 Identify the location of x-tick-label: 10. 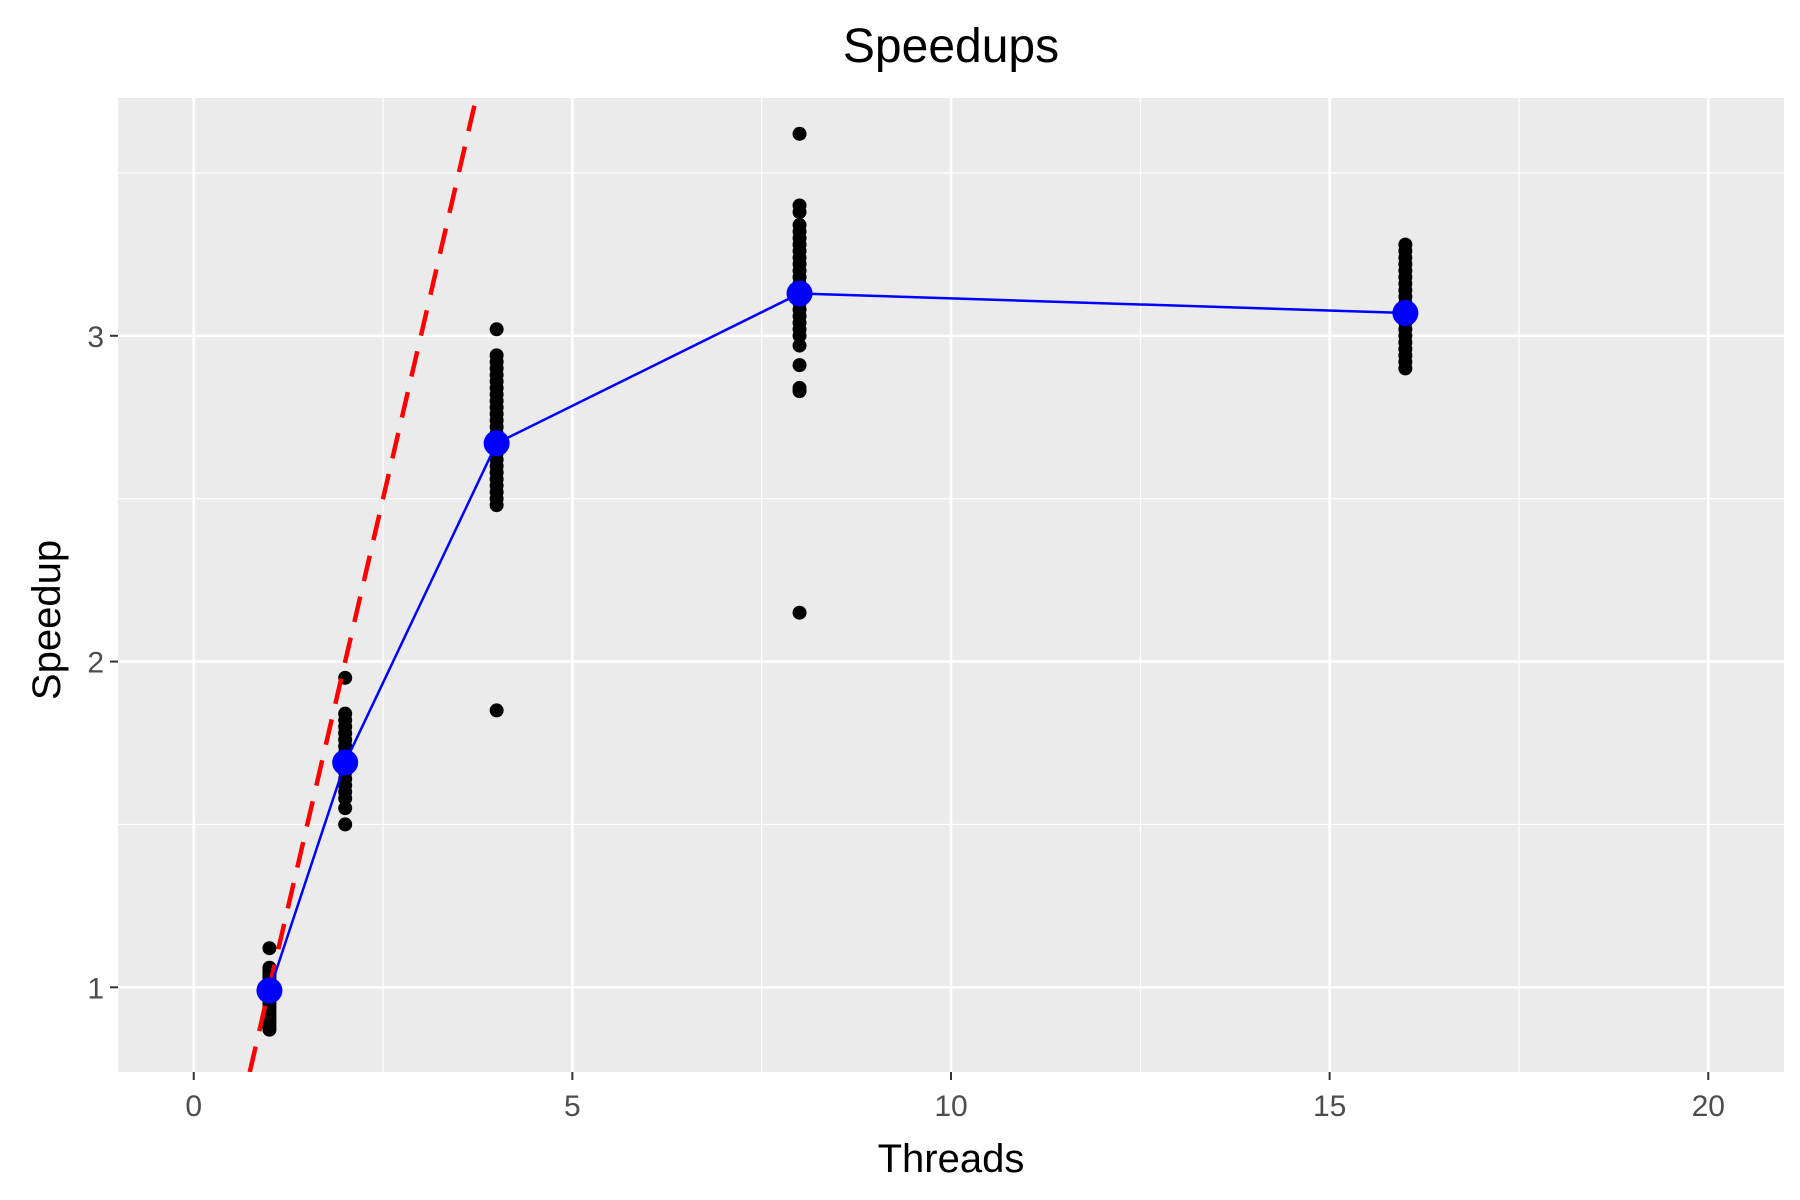
(950, 1106).